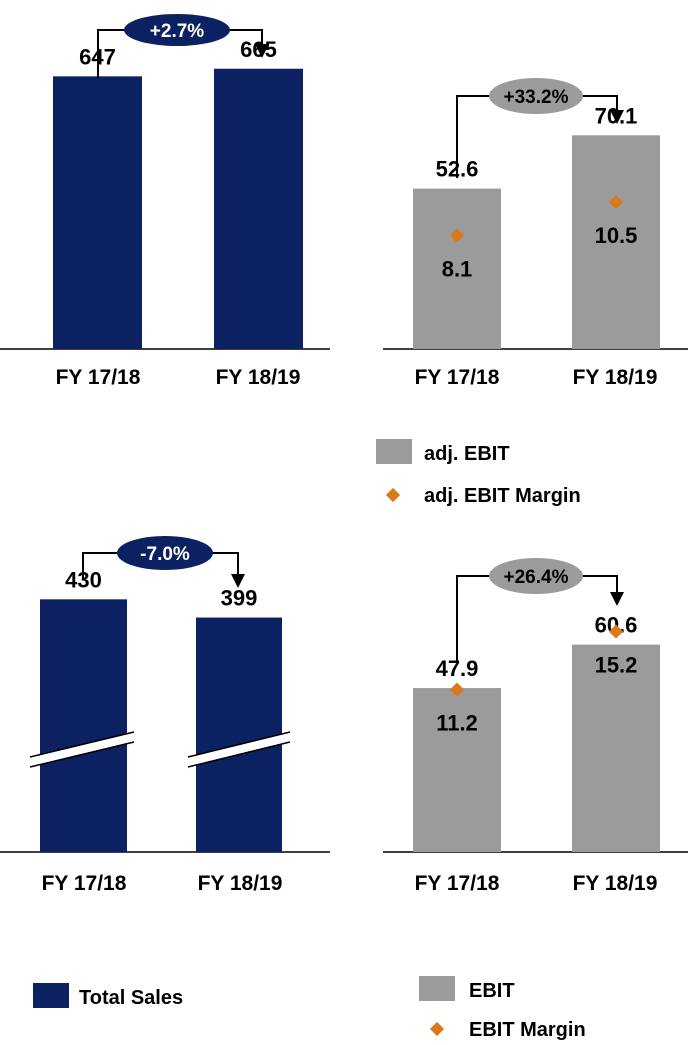 The image size is (688, 1045). What do you see at coordinates (467, 454) in the screenshot?
I see `legend-label-adj-ebit: adj. EBIT` at bounding box center [467, 454].